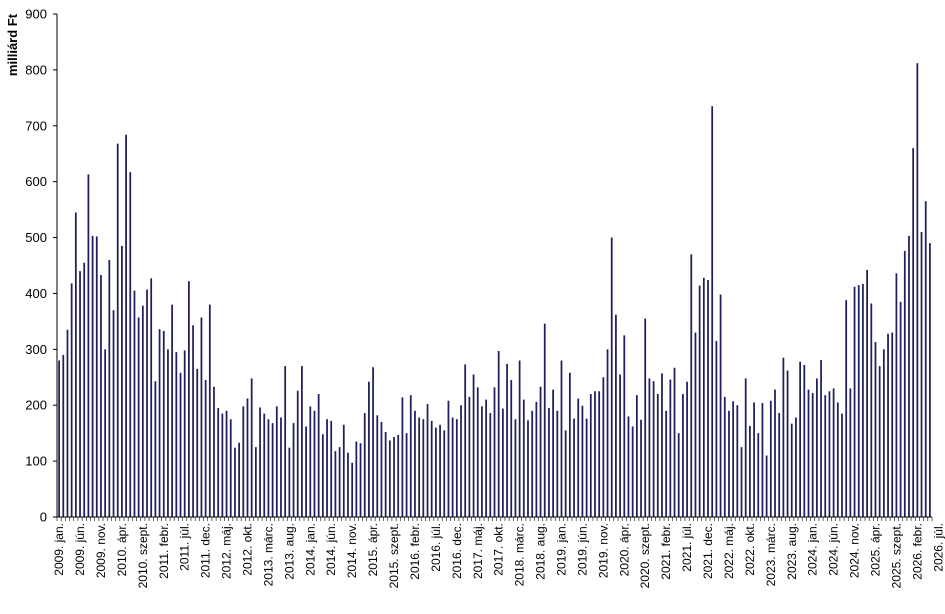 The height and width of the screenshot is (614, 945). Describe the element at coordinates (478, 551) in the screenshot. I see `x-tick-label: 2017. máj.` at that location.